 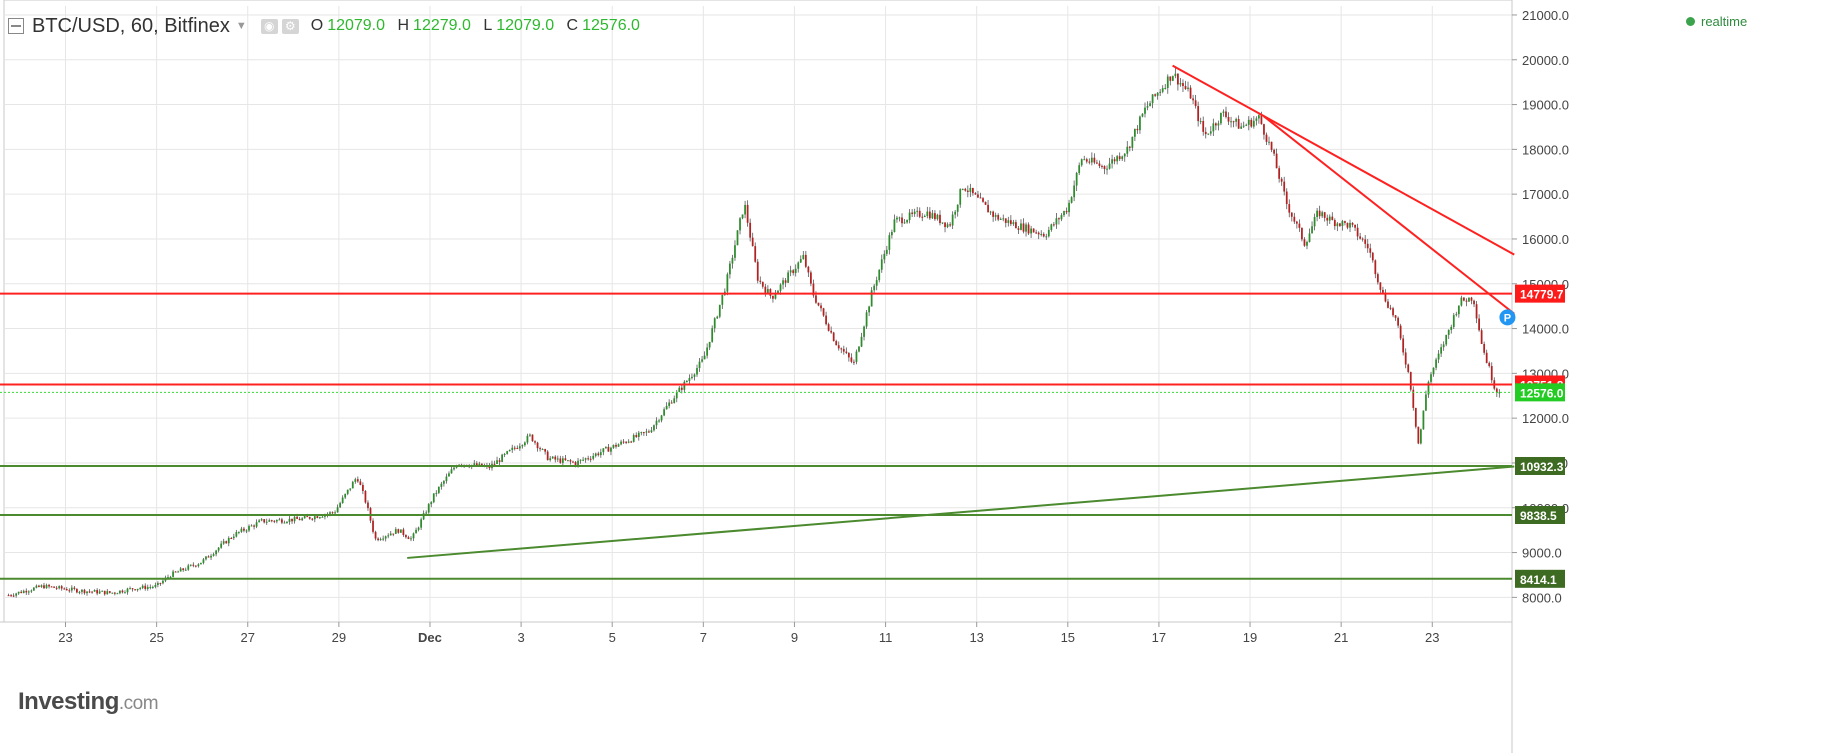 What do you see at coordinates (290, 26) in the screenshot?
I see `gear-icon: ⚙` at bounding box center [290, 26].